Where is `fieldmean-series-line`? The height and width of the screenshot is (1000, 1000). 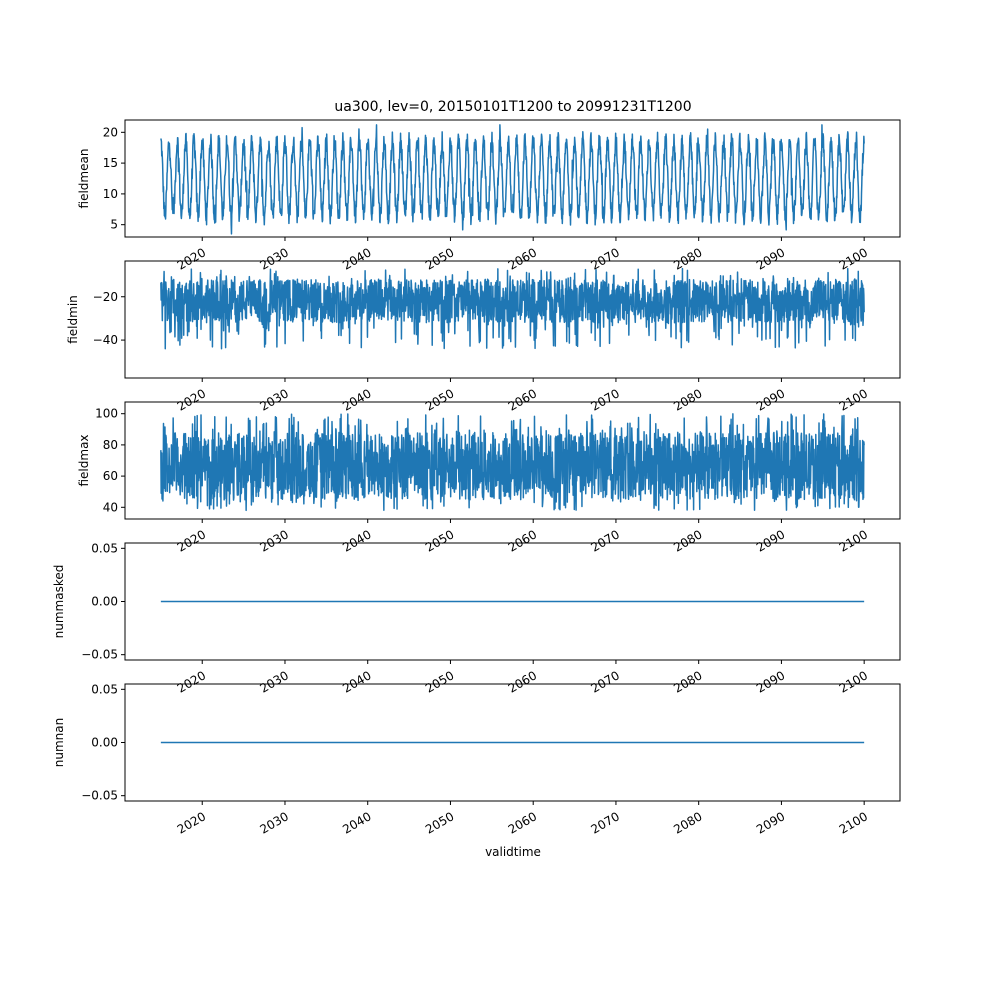 fieldmean-series-line is located at coordinates (512, 179).